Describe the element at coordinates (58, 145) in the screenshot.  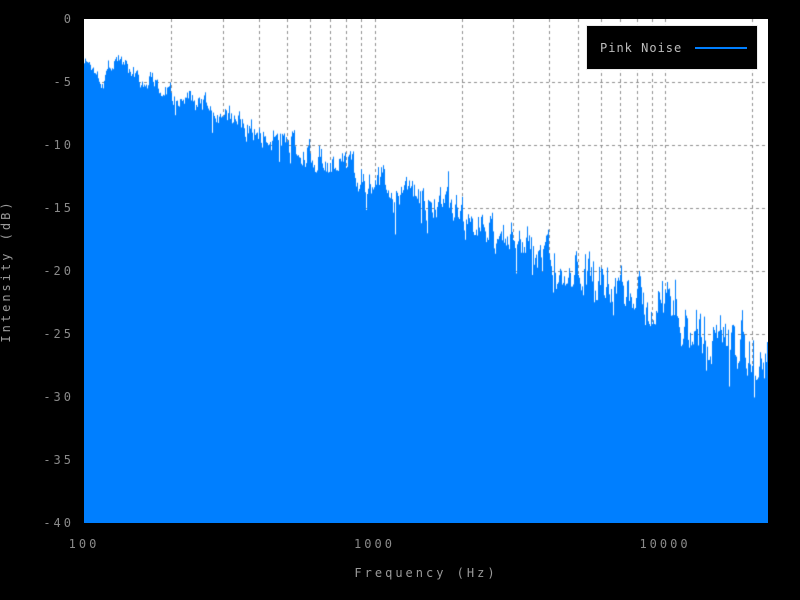
I see `y-tick-label: -10` at that location.